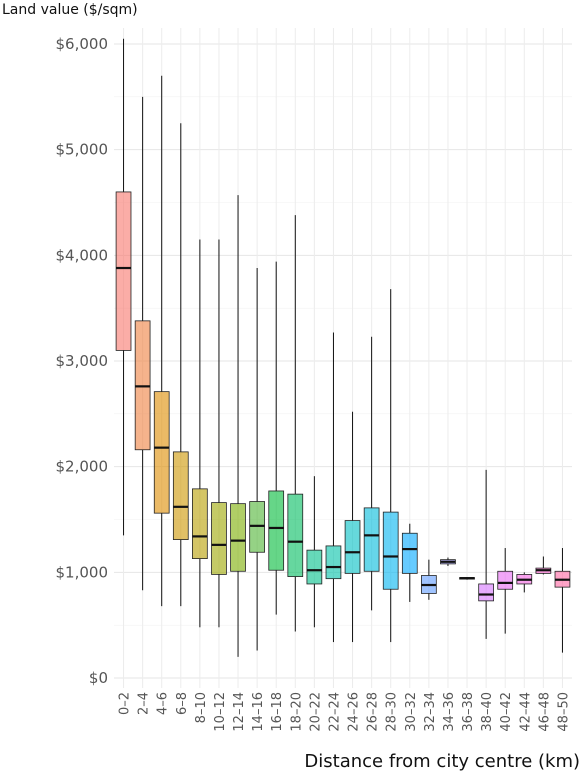 The width and height of the screenshot is (586, 780). I want to click on box-20–22, so click(314, 552).